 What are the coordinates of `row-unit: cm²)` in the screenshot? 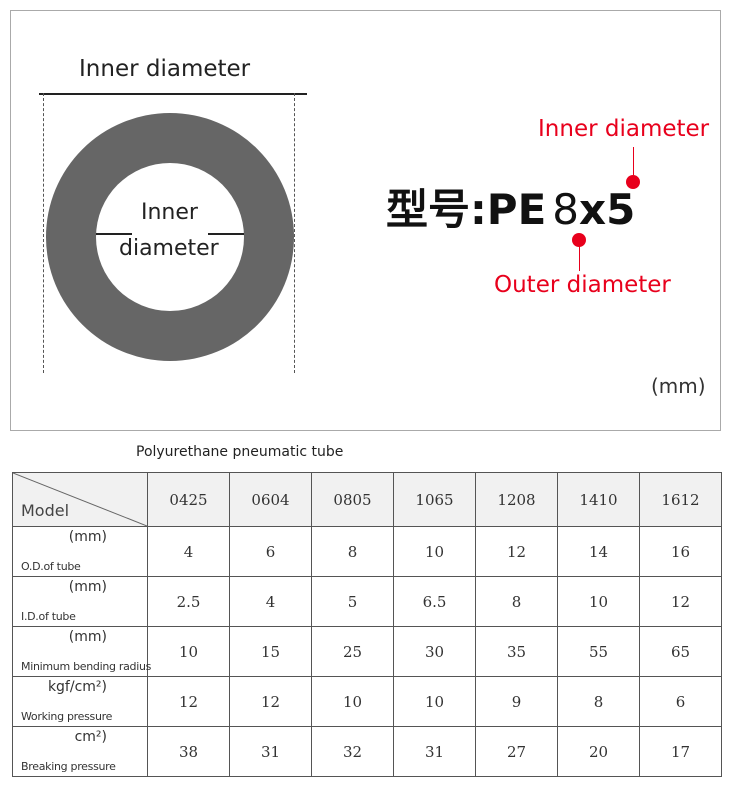 It's located at (90, 737).